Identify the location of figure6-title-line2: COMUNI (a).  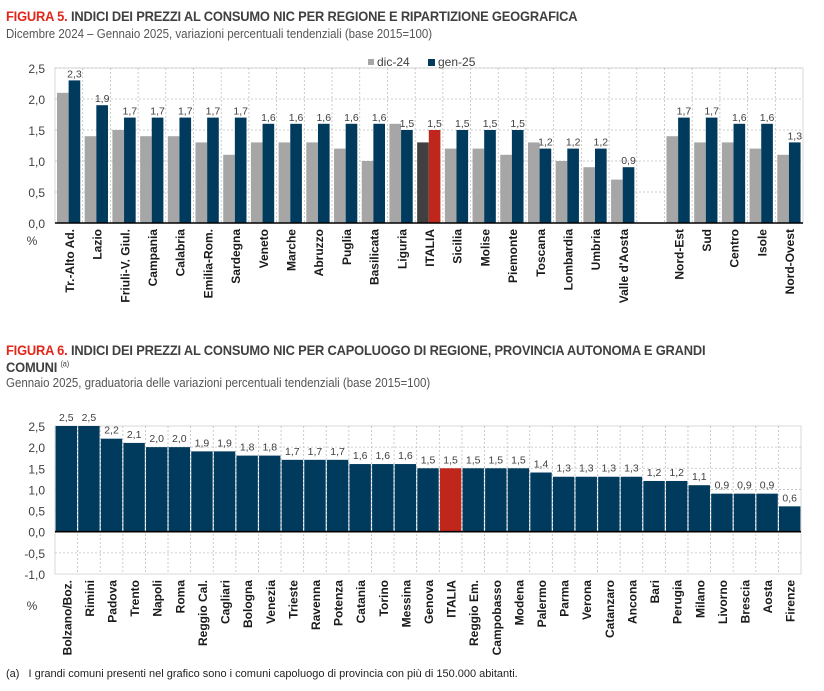
(37, 367).